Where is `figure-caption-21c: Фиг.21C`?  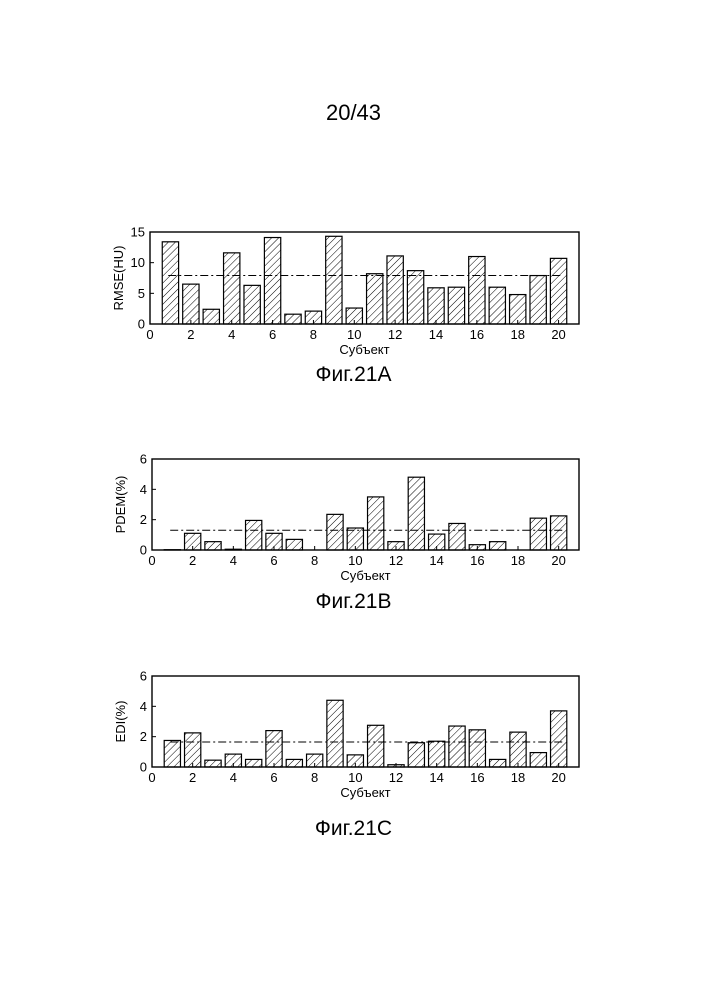 figure-caption-21c: Фиг.21C is located at coordinates (353, 829).